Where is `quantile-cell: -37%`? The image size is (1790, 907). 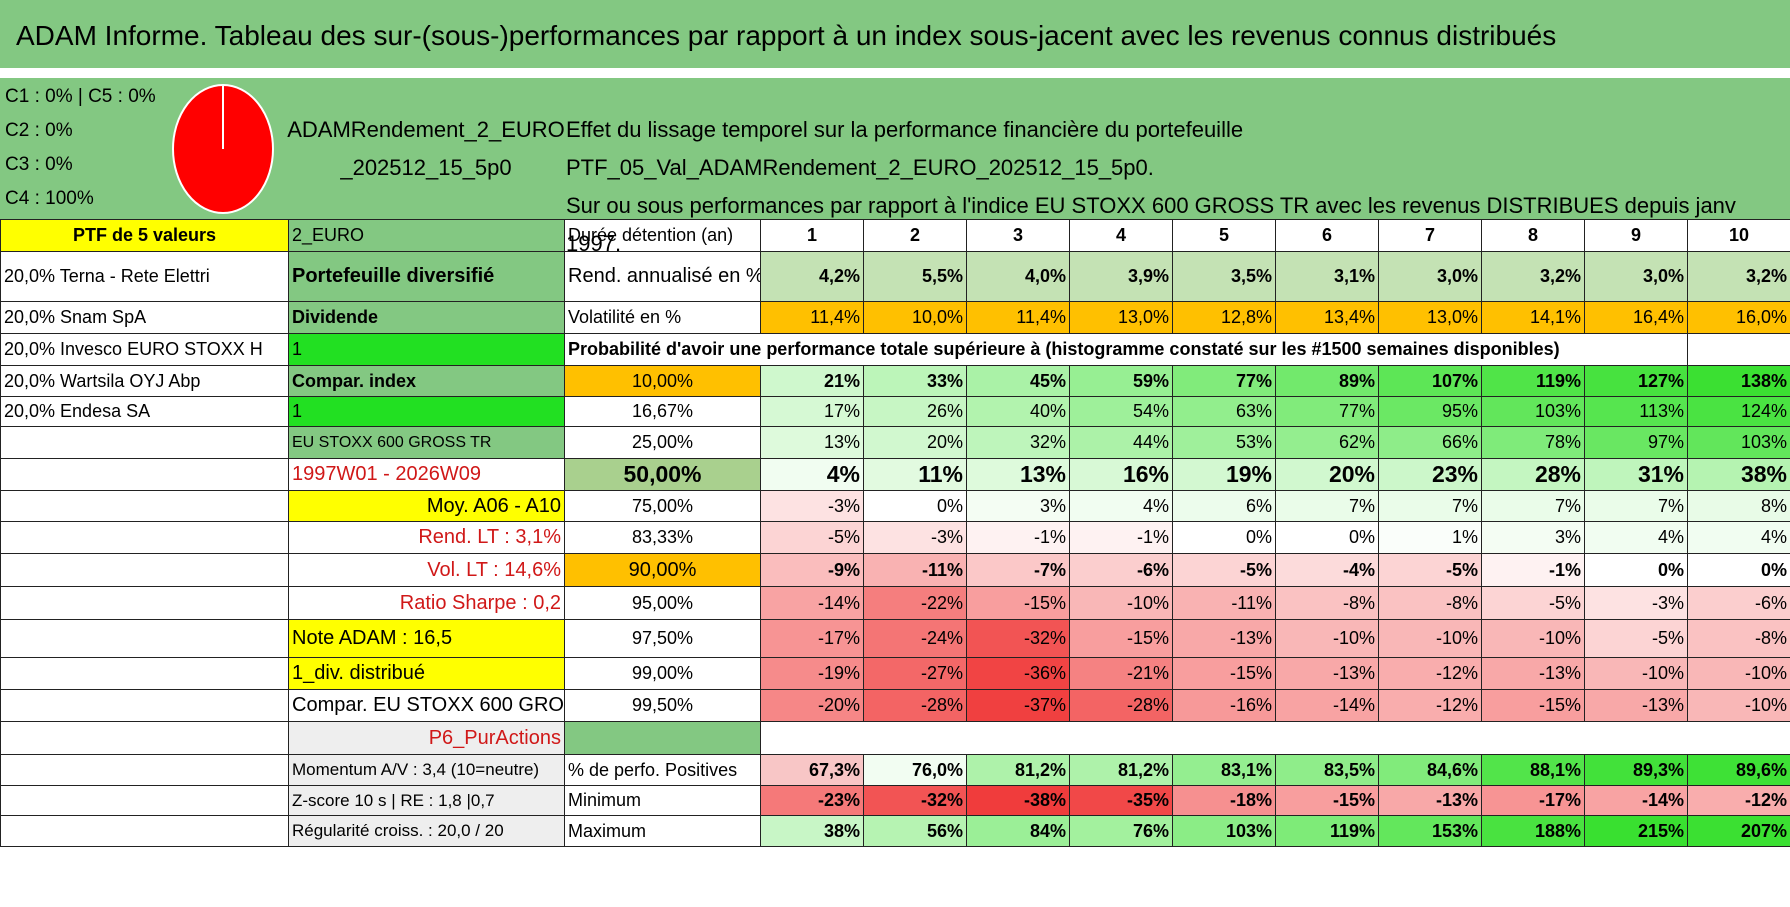 quantile-cell: -37% is located at coordinates (1018, 705).